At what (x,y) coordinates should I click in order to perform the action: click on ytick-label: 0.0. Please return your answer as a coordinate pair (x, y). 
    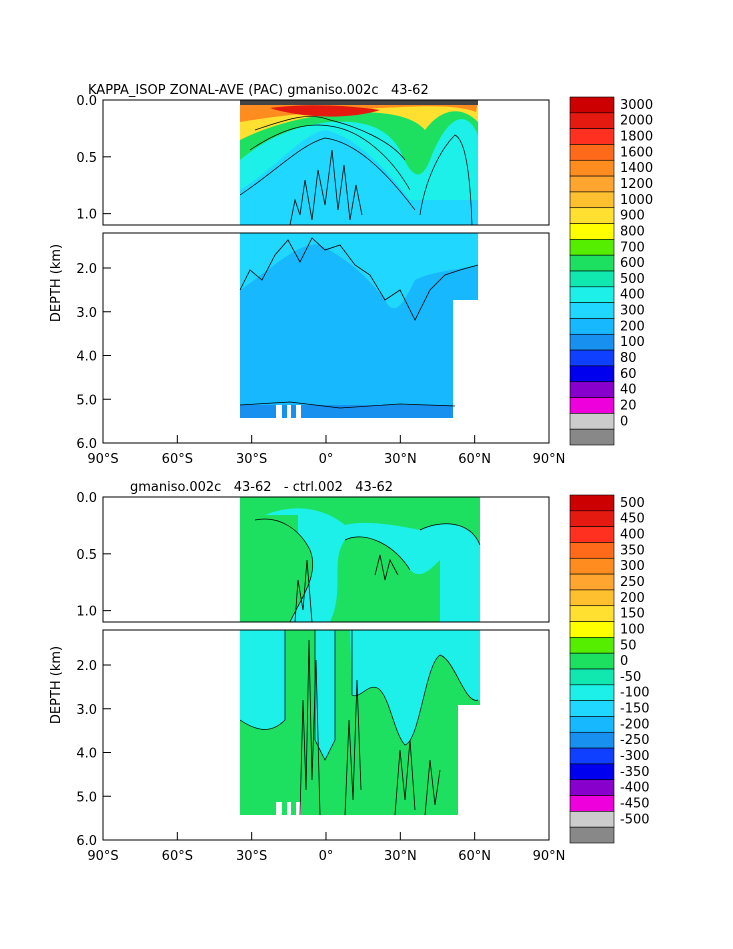
    Looking at the image, I should click on (86, 101).